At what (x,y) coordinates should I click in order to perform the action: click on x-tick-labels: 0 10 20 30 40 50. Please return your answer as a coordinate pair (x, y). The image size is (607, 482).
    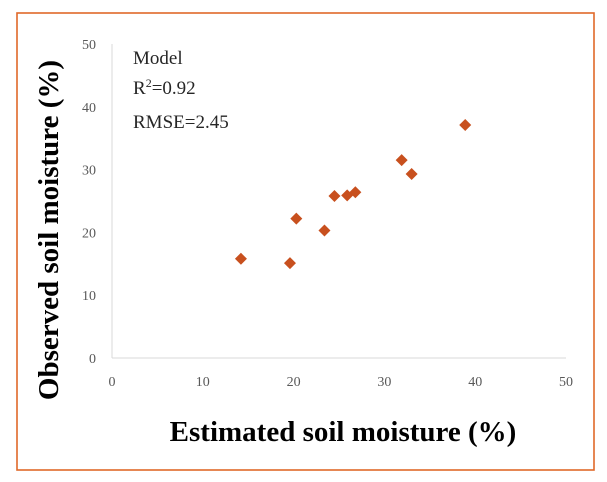
    Looking at the image, I should click on (341, 382).